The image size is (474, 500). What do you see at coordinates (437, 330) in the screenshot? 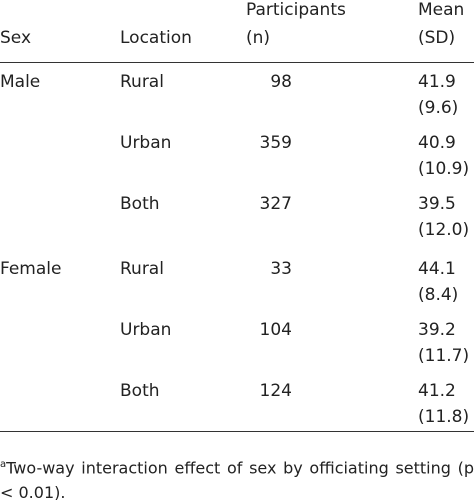
I see `mean-cell: 39.2` at bounding box center [437, 330].